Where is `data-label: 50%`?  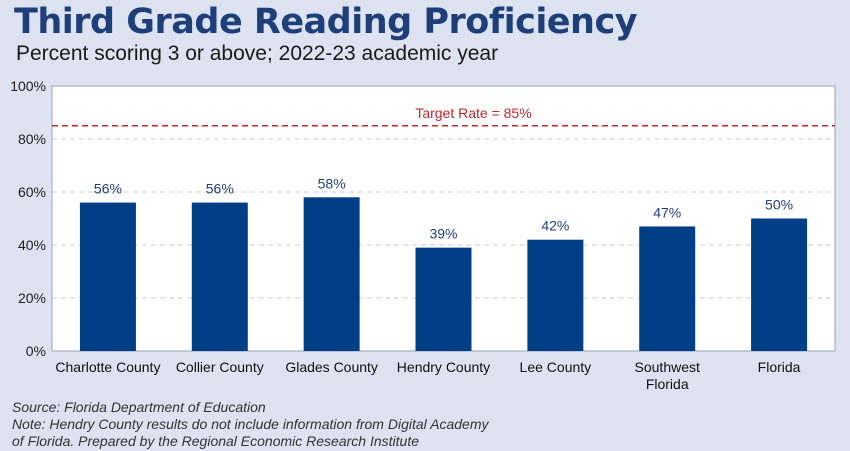 data-label: 50% is located at coordinates (779, 205).